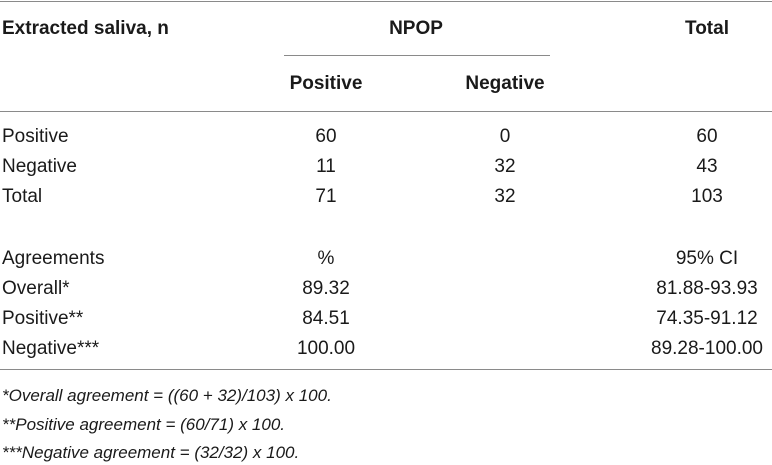 The width and height of the screenshot is (772, 465). Describe the element at coordinates (151, 452) in the screenshot. I see `footnote-negative: ***Negative agreement = (32/32) x 100.` at that location.